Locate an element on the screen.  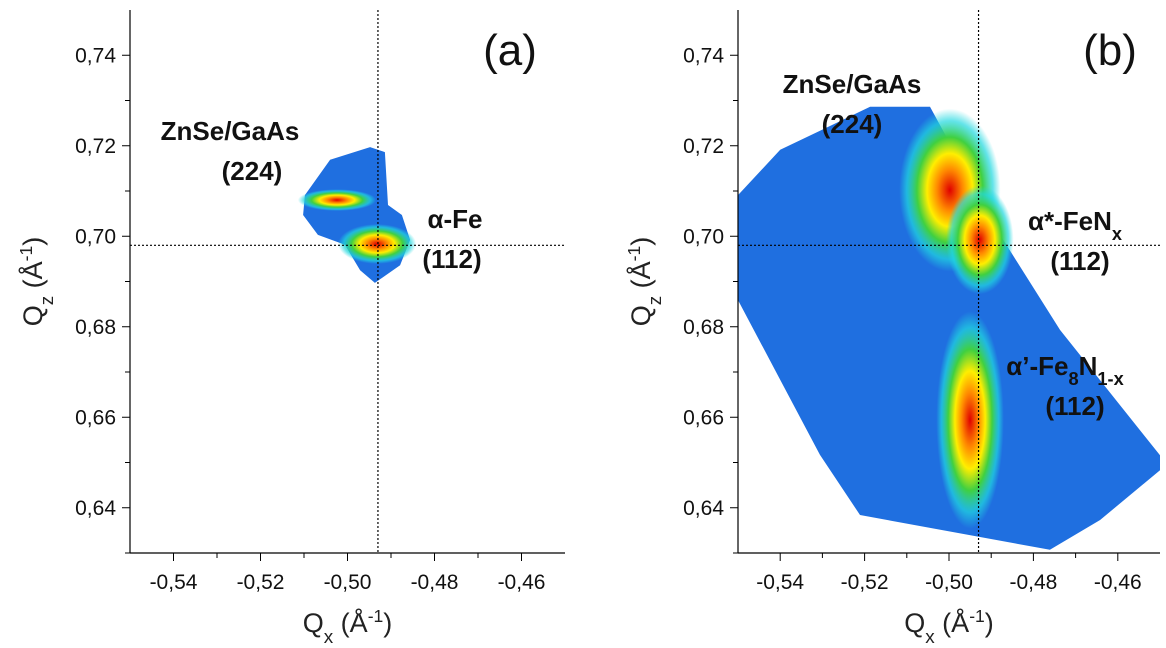
panel-label: (b) is located at coordinates (1110, 50).